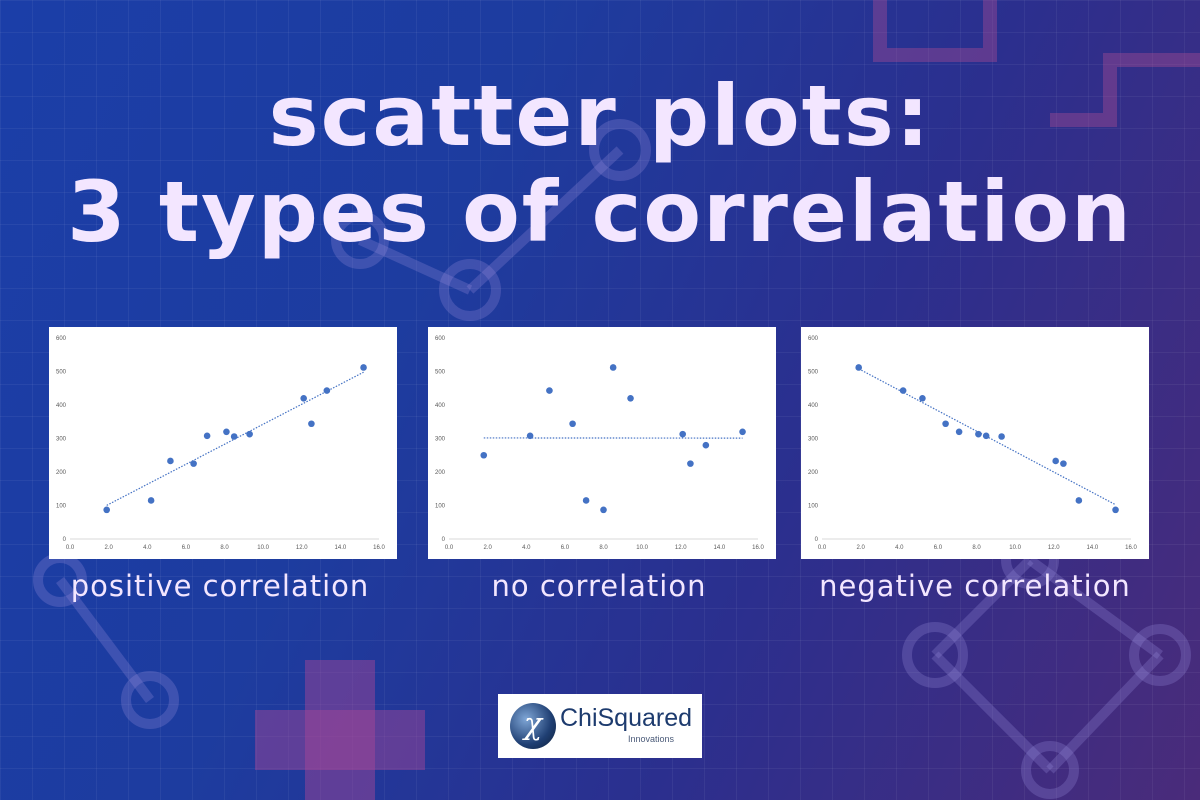 The image size is (1200, 800). I want to click on logo-name: ChiSquared, so click(626, 718).